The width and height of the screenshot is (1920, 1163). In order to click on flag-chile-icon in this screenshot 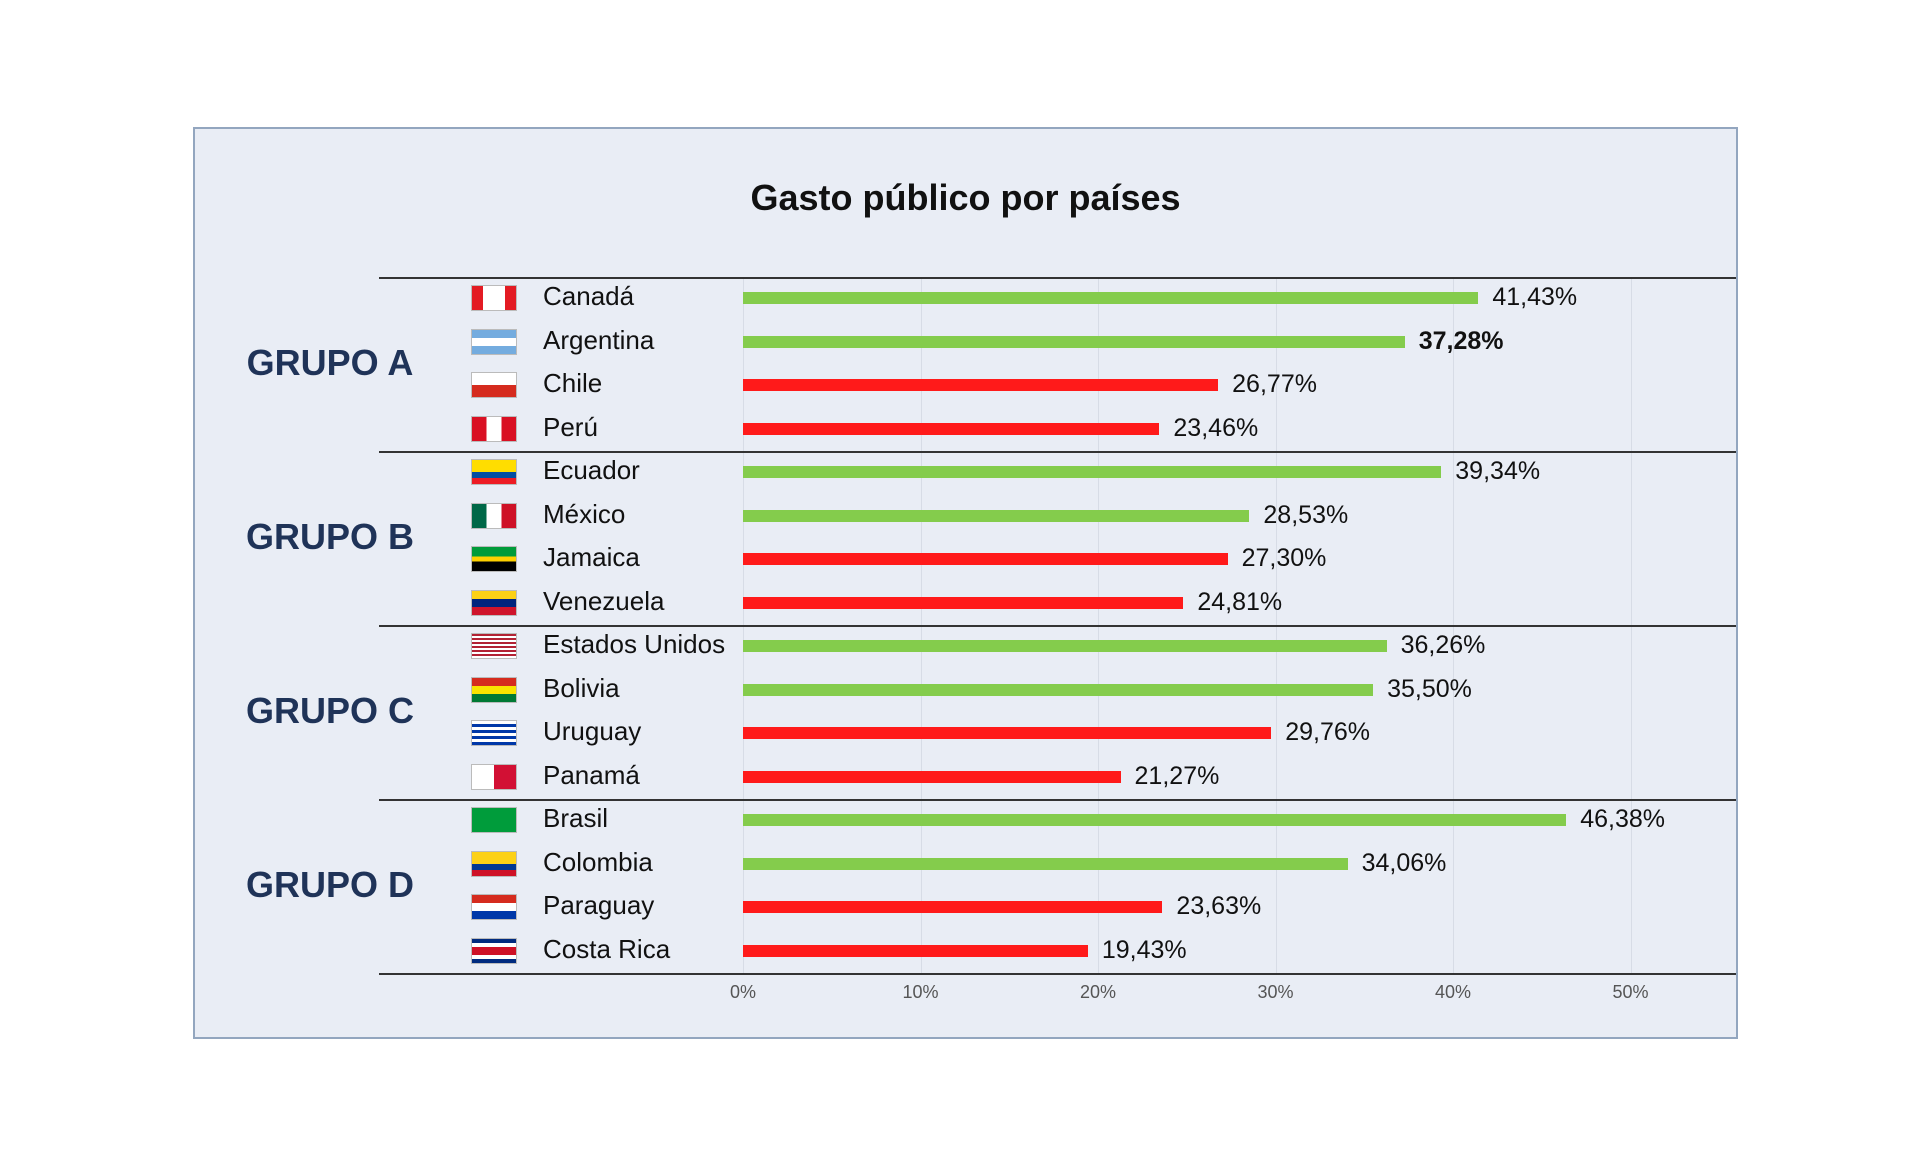, I will do `click(494, 385)`.